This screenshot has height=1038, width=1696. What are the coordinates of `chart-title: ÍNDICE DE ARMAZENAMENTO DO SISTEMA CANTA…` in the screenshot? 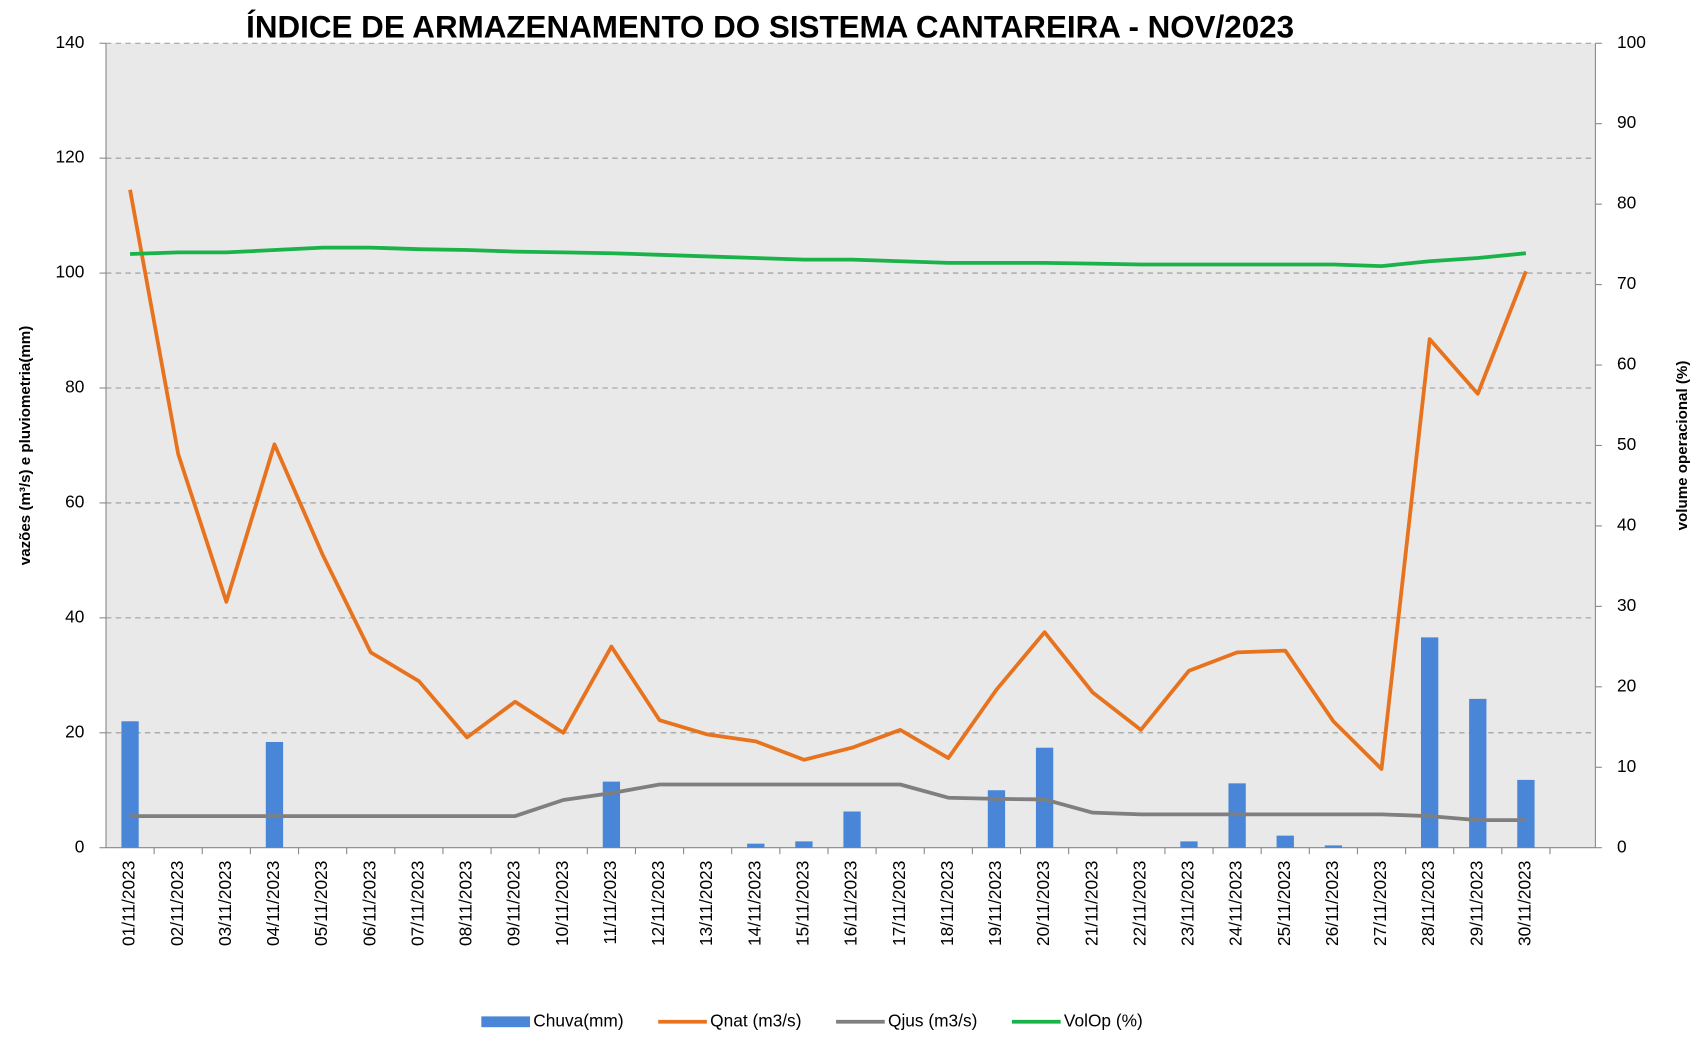 It's located at (770, 26).